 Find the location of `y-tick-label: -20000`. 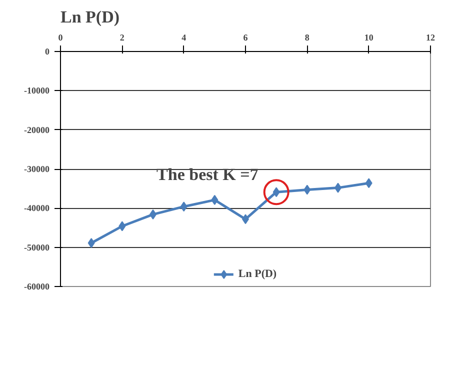

y-tick-label: -20000 is located at coordinates (37, 129).